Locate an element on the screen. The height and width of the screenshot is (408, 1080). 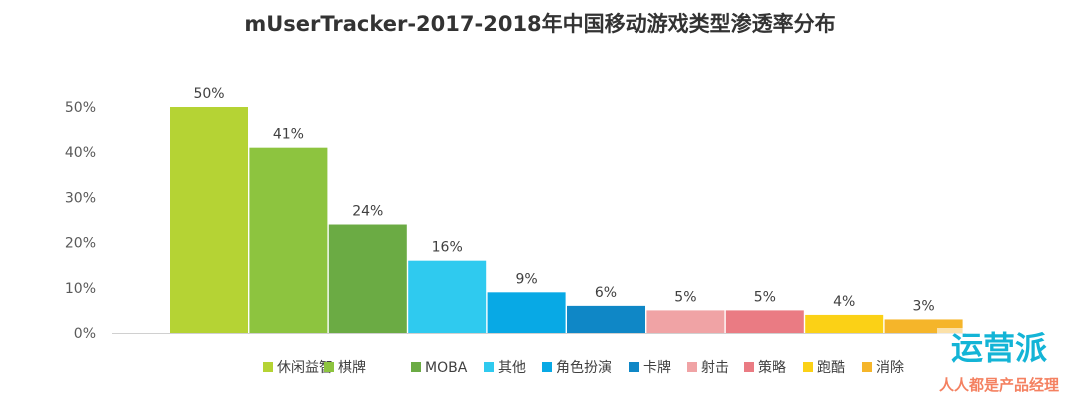
bar-value-label: 50% is located at coordinates (208, 94).